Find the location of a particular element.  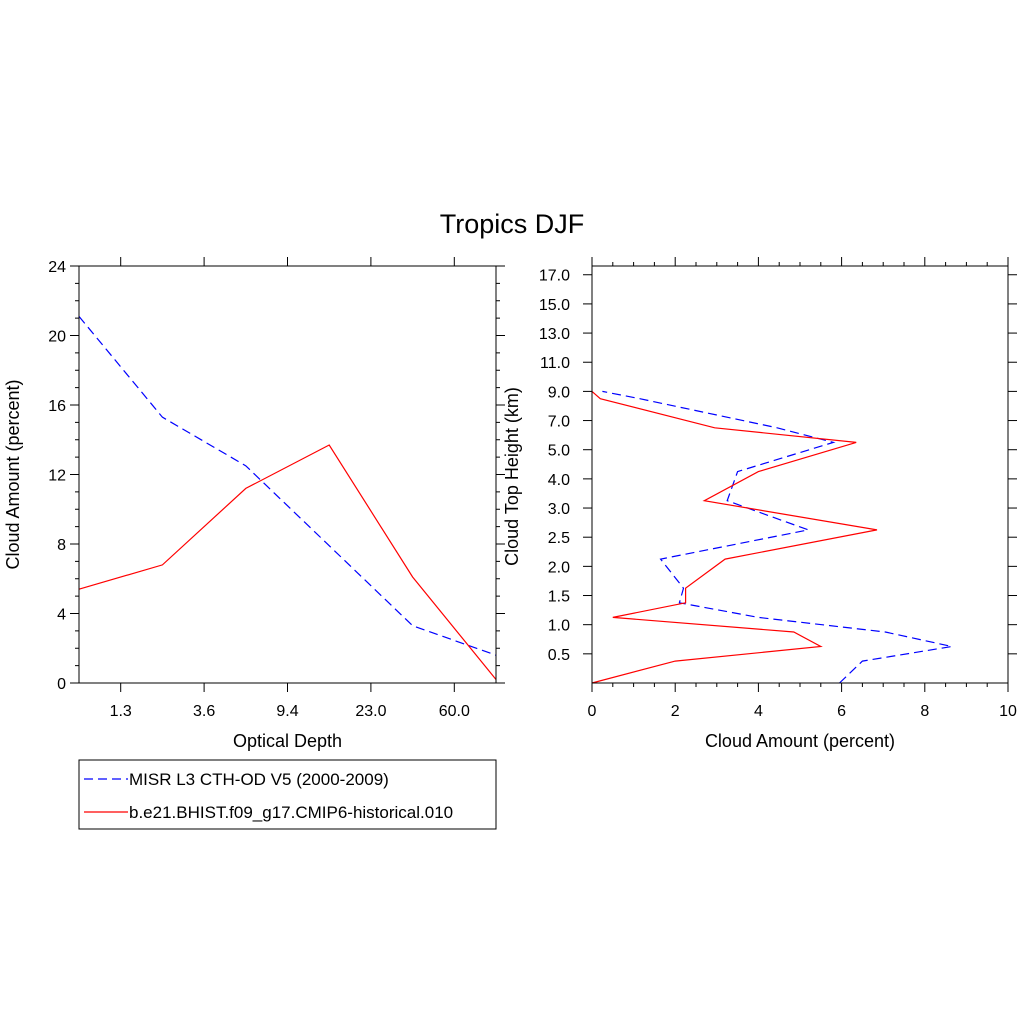

left-y-tick-label: 12 is located at coordinates (57, 476).